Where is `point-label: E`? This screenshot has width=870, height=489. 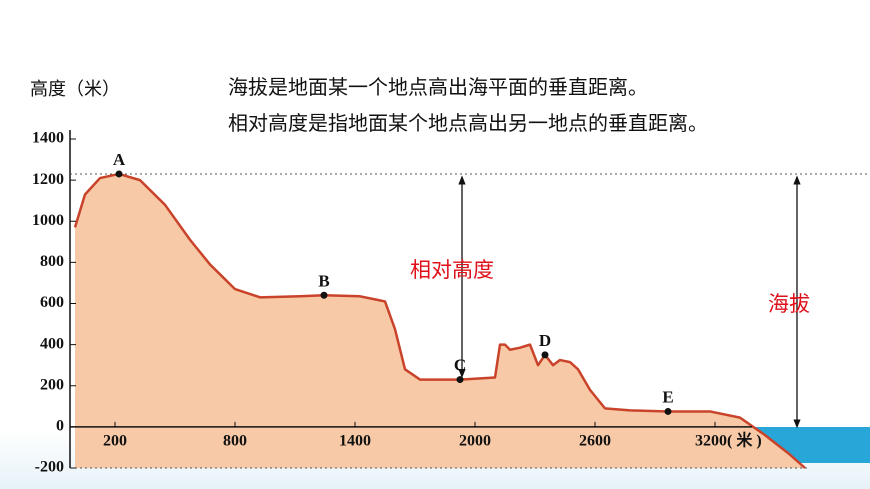 point-label: E is located at coordinates (667, 396).